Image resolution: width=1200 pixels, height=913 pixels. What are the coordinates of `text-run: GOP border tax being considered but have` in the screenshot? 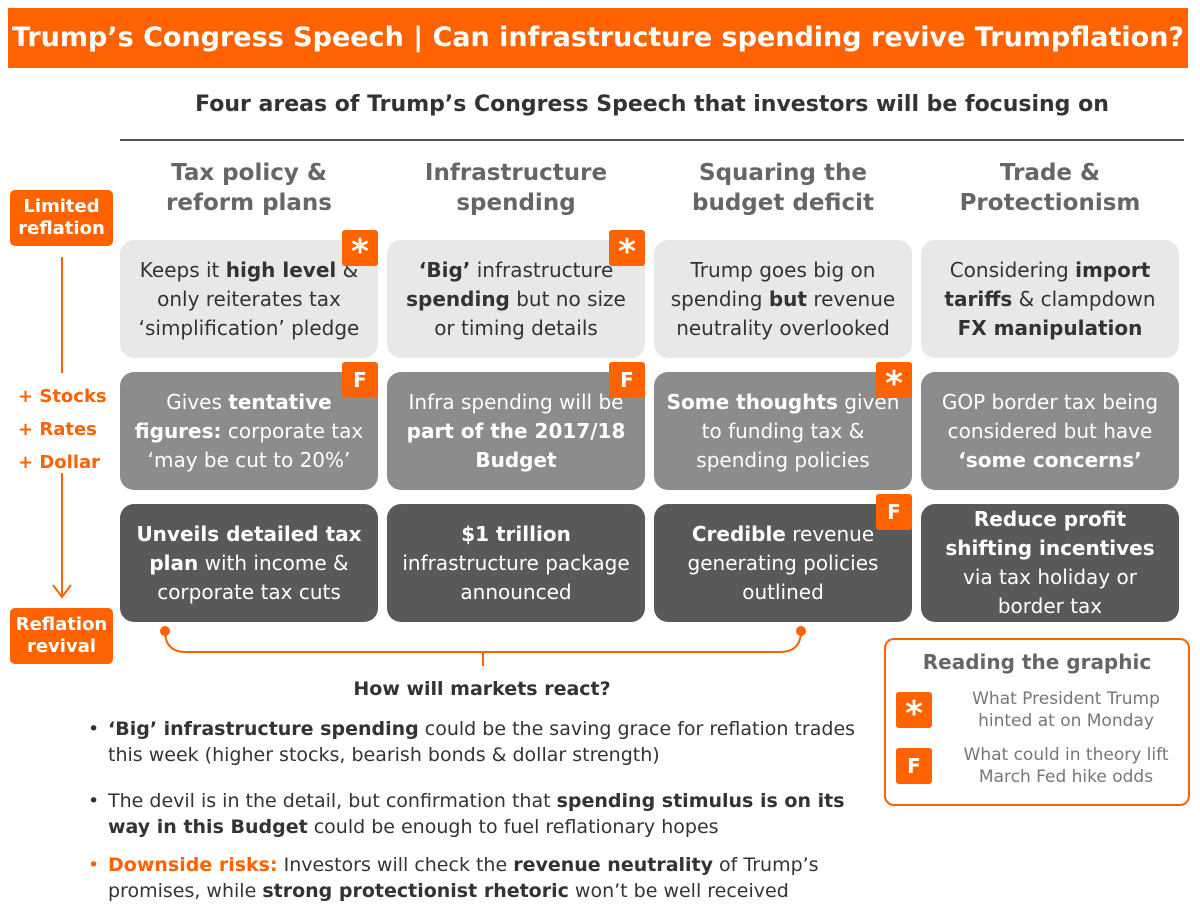 It's located at (1050, 416).